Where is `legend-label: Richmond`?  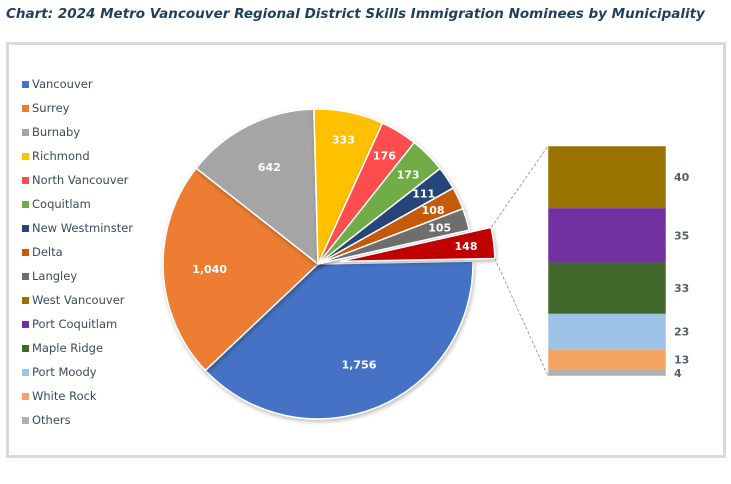
legend-label: Richmond is located at coordinates (61, 156).